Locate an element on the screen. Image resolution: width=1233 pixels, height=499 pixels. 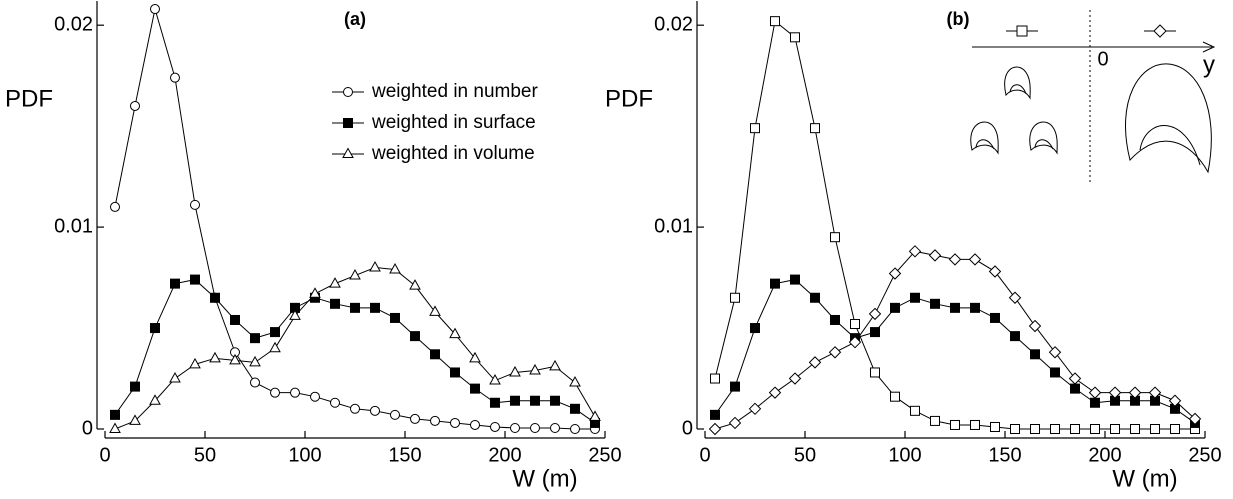
panel-label: (b) is located at coordinates (958, 19).